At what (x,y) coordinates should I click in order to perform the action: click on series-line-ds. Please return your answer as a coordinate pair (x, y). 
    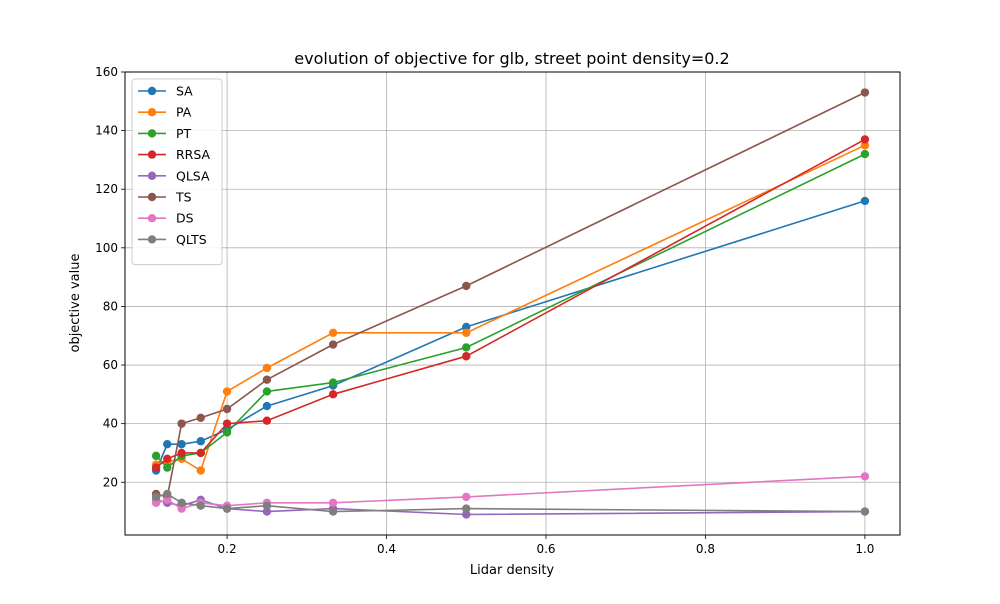
    Looking at the image, I should click on (510, 492).